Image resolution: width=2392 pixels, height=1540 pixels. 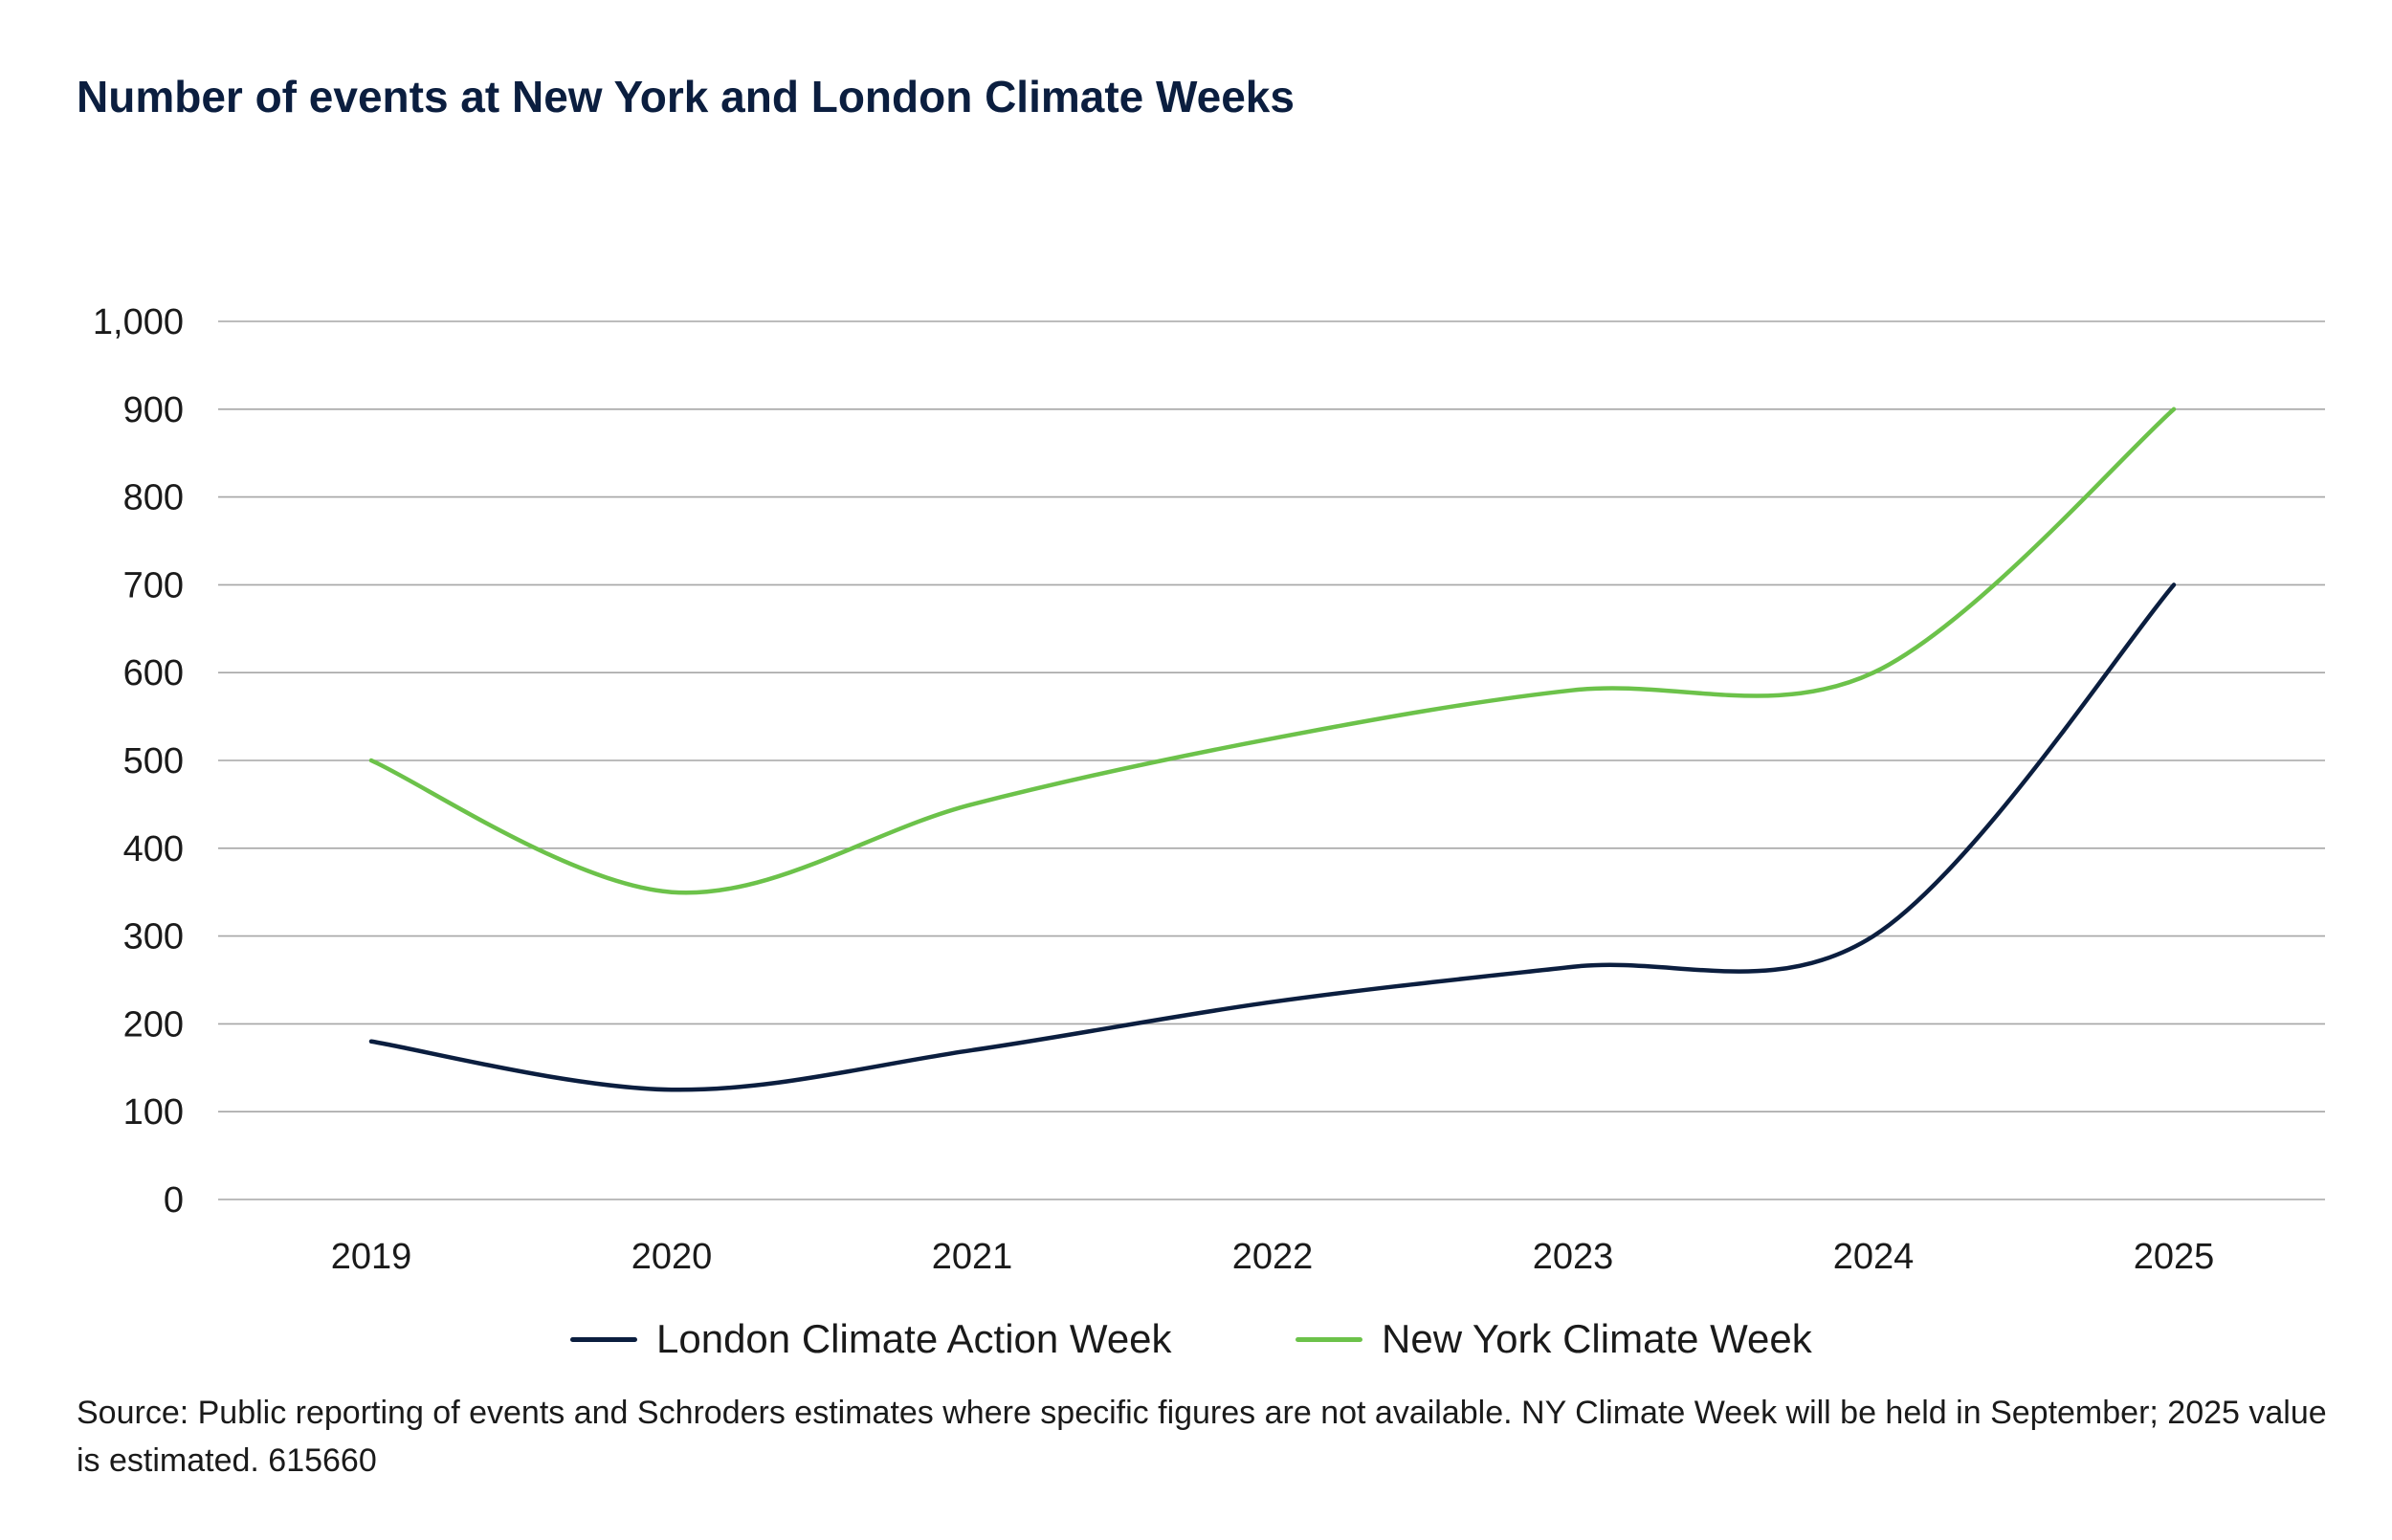 What do you see at coordinates (138, 322) in the screenshot?
I see `y-tick-label: 1,000` at bounding box center [138, 322].